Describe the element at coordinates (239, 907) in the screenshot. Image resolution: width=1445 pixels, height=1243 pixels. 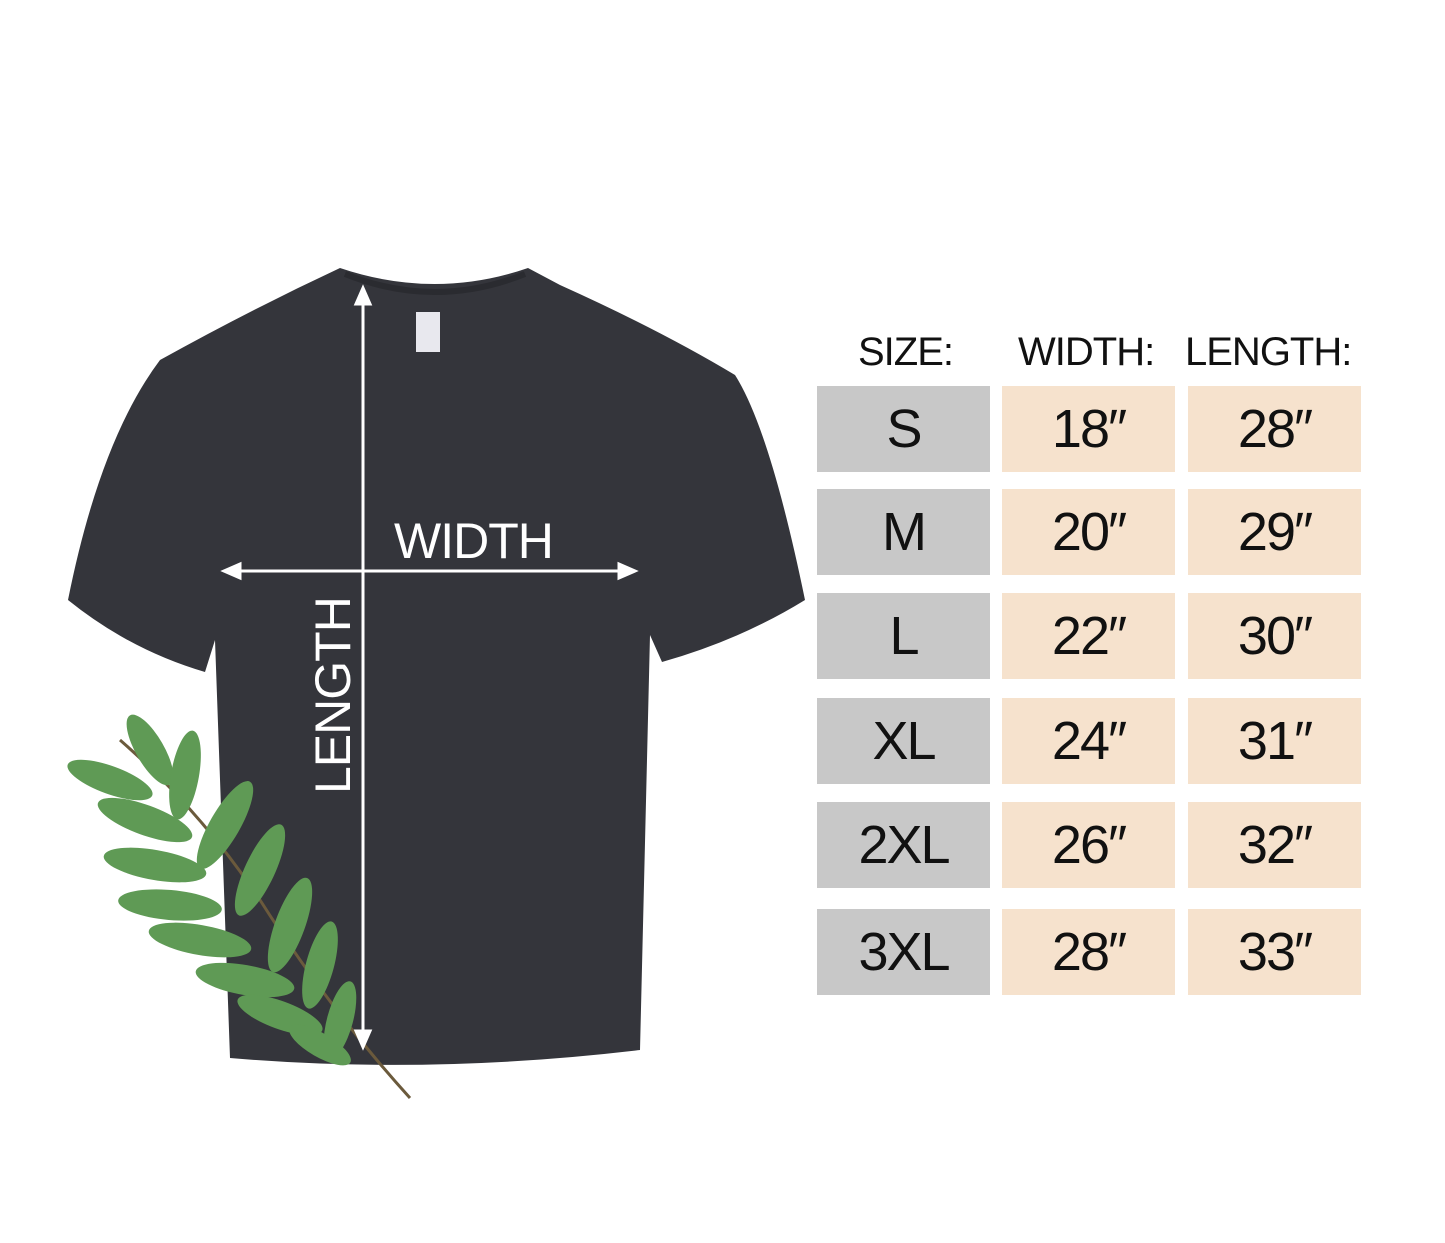
I see `leaf-branch` at that location.